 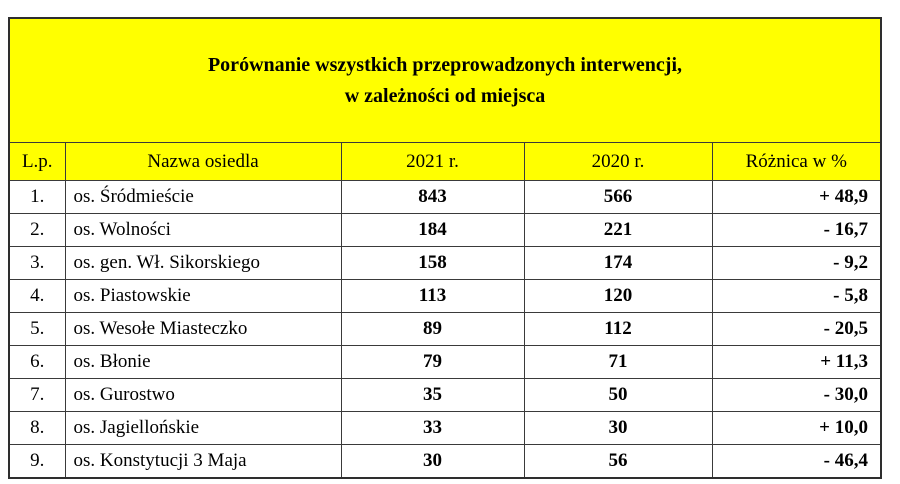 What do you see at coordinates (203, 197) in the screenshot?
I see `row-name: os. Śródmieście` at bounding box center [203, 197].